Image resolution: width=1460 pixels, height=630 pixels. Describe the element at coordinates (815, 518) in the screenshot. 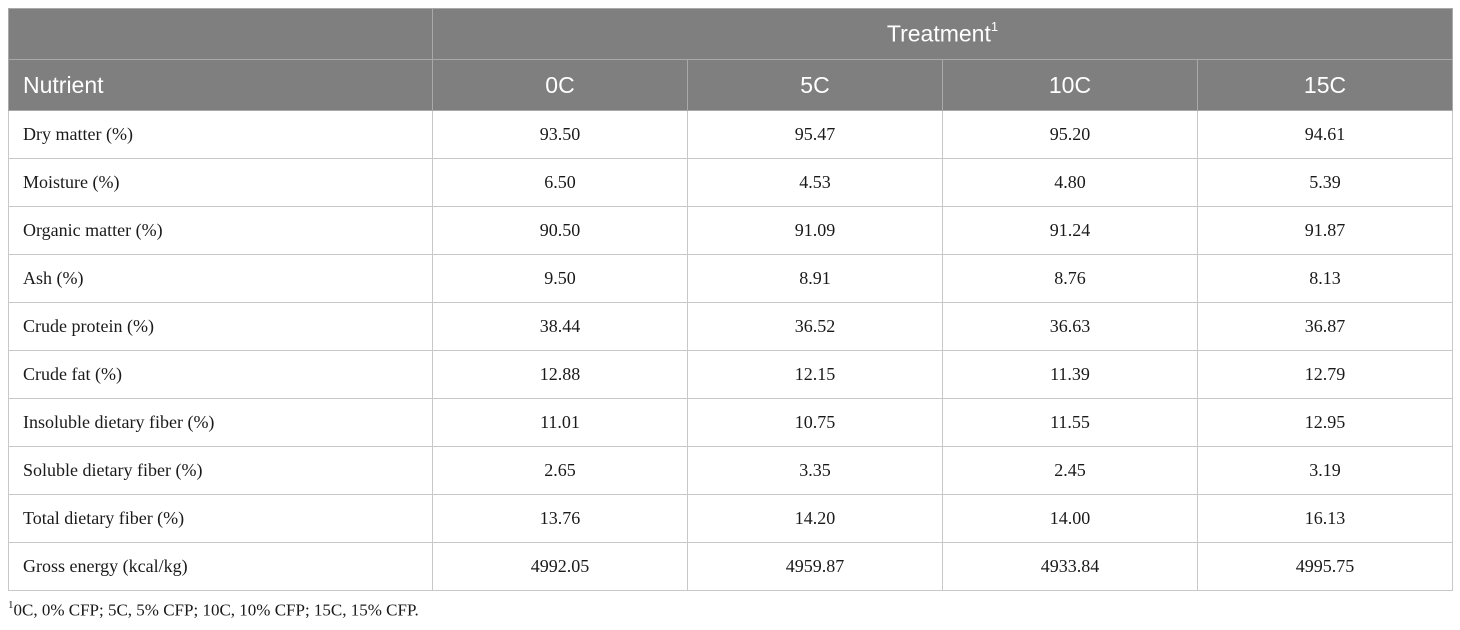

I see `table-cell: 14.20` at that location.